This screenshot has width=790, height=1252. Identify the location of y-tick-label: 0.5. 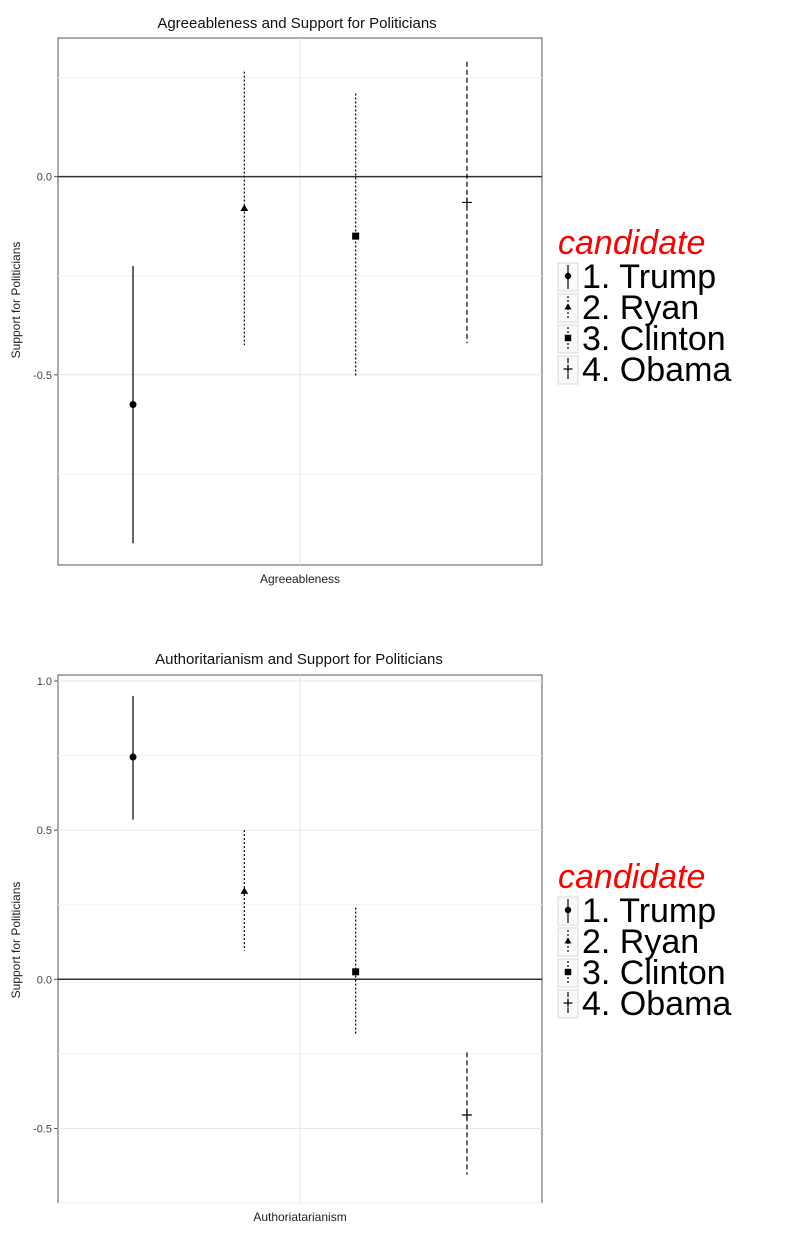
(44, 831).